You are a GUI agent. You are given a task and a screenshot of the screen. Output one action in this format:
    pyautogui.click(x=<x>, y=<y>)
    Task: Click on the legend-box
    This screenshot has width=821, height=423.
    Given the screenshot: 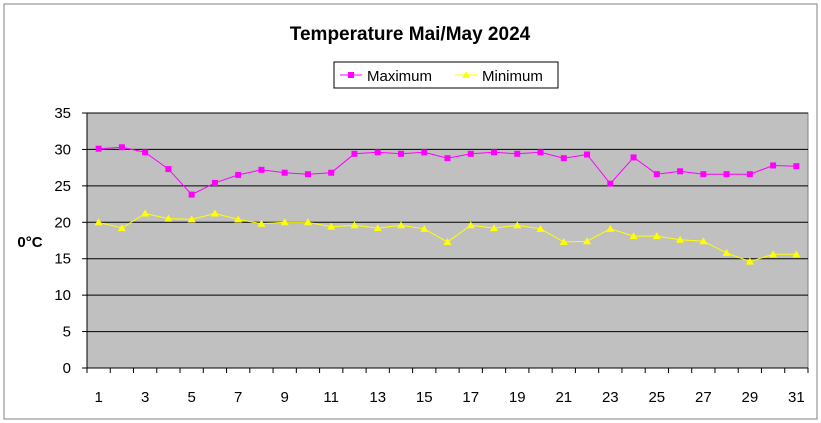 What is the action you would take?
    pyautogui.click(x=446, y=75)
    